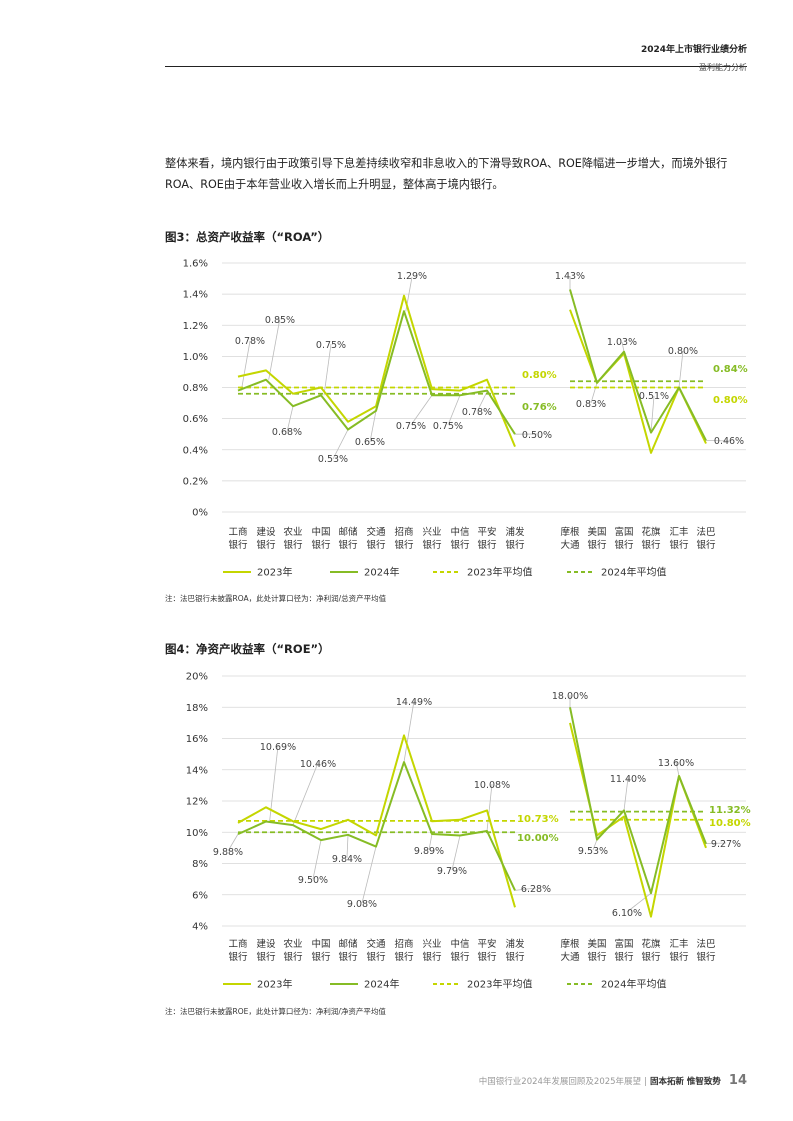 Image resolution: width=793 pixels, height=1121 pixels. What do you see at coordinates (570, 696) in the screenshot?
I see `data-label: 18.00%` at bounding box center [570, 696].